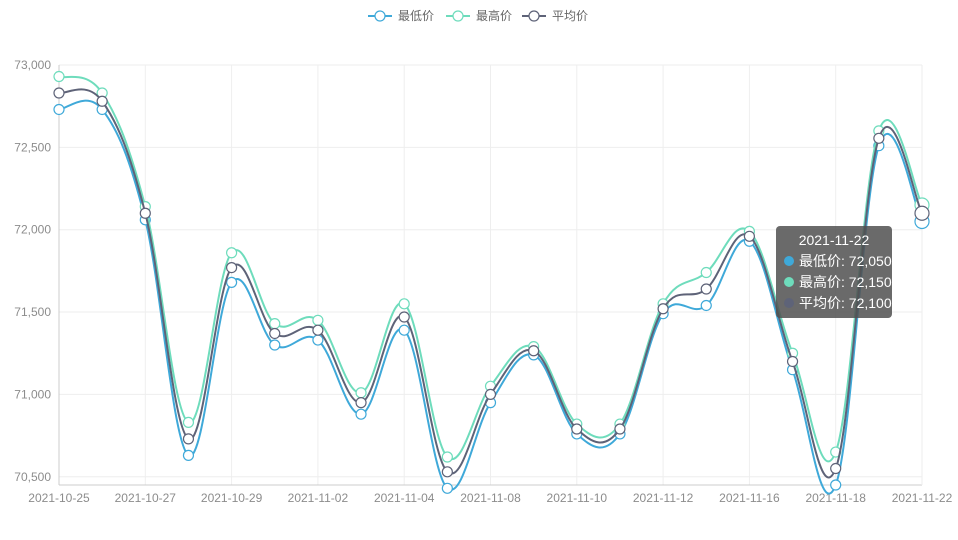  I want to click on legend-label: 最低价, so click(416, 16).